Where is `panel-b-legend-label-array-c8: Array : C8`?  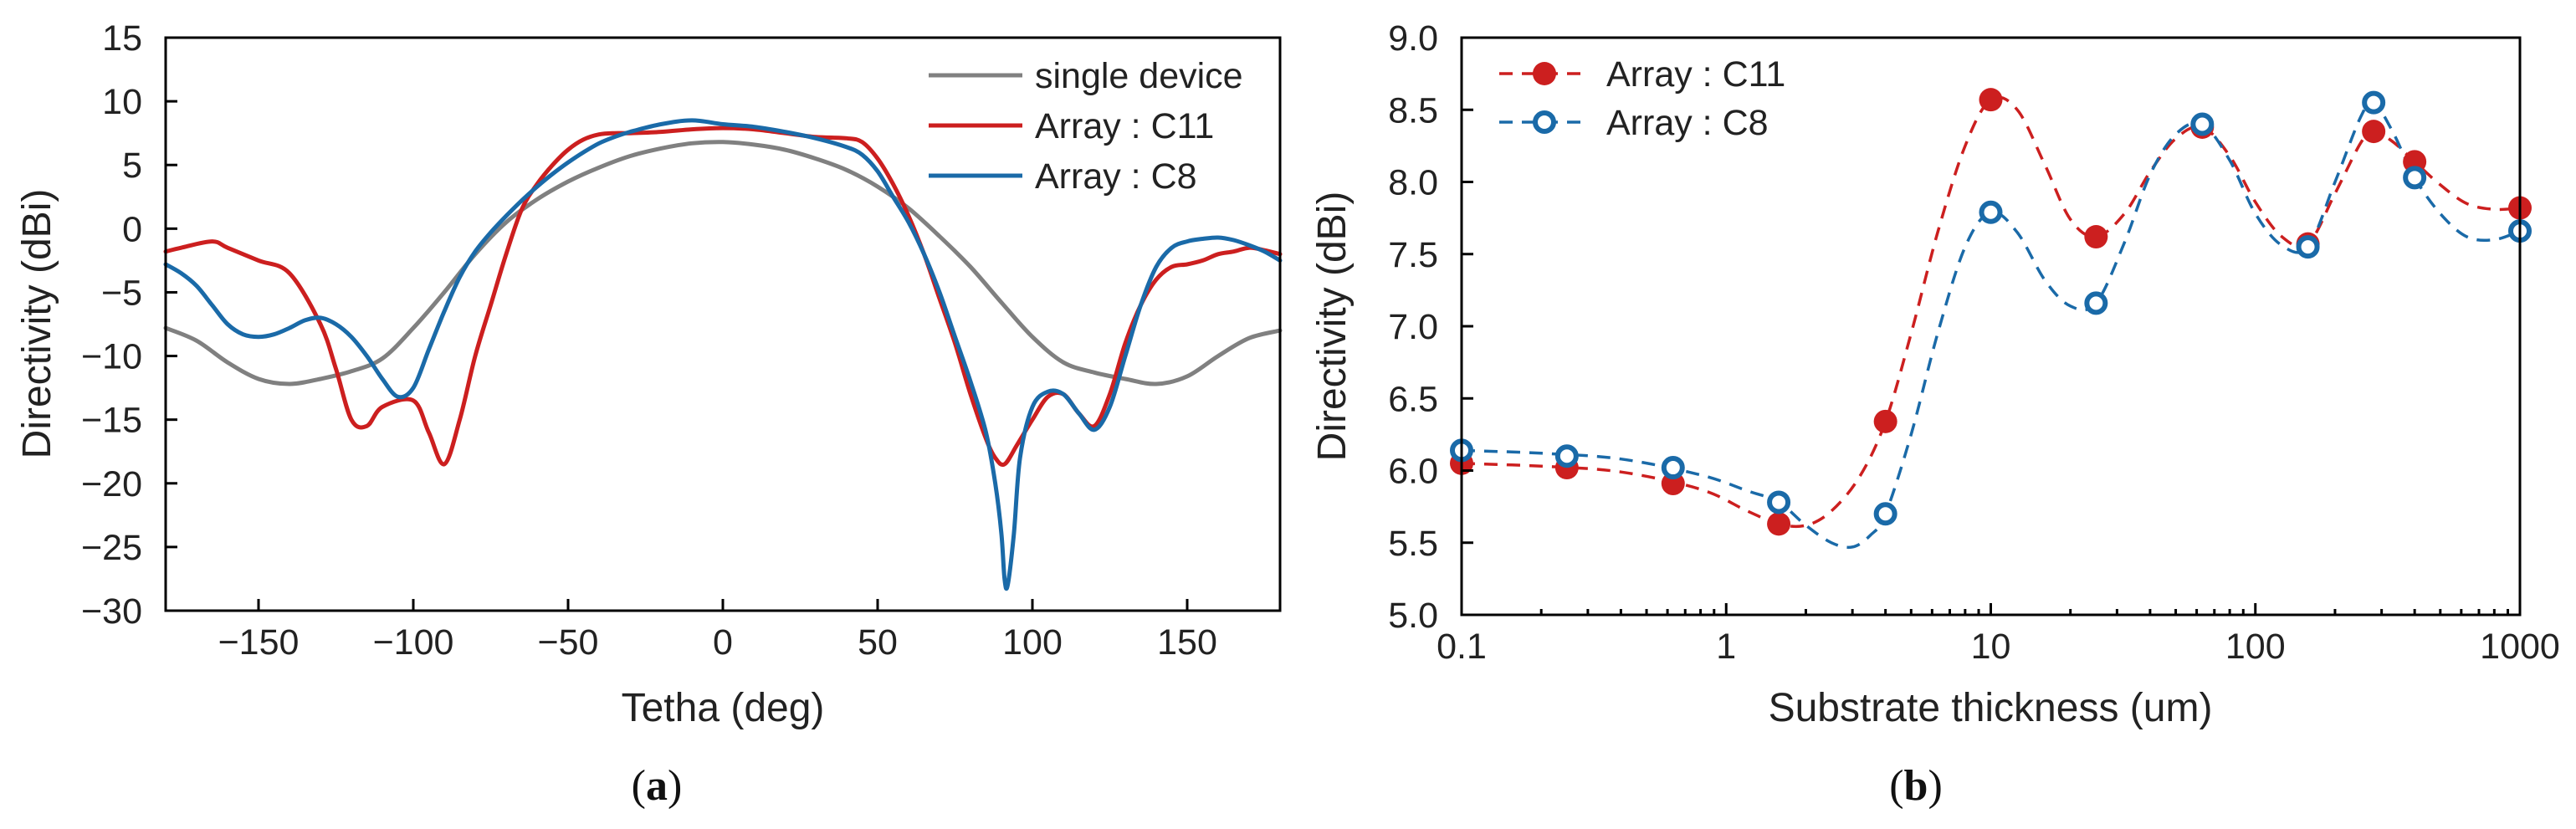 panel-b-legend-label-array-c8: Array : C8 is located at coordinates (1688, 123).